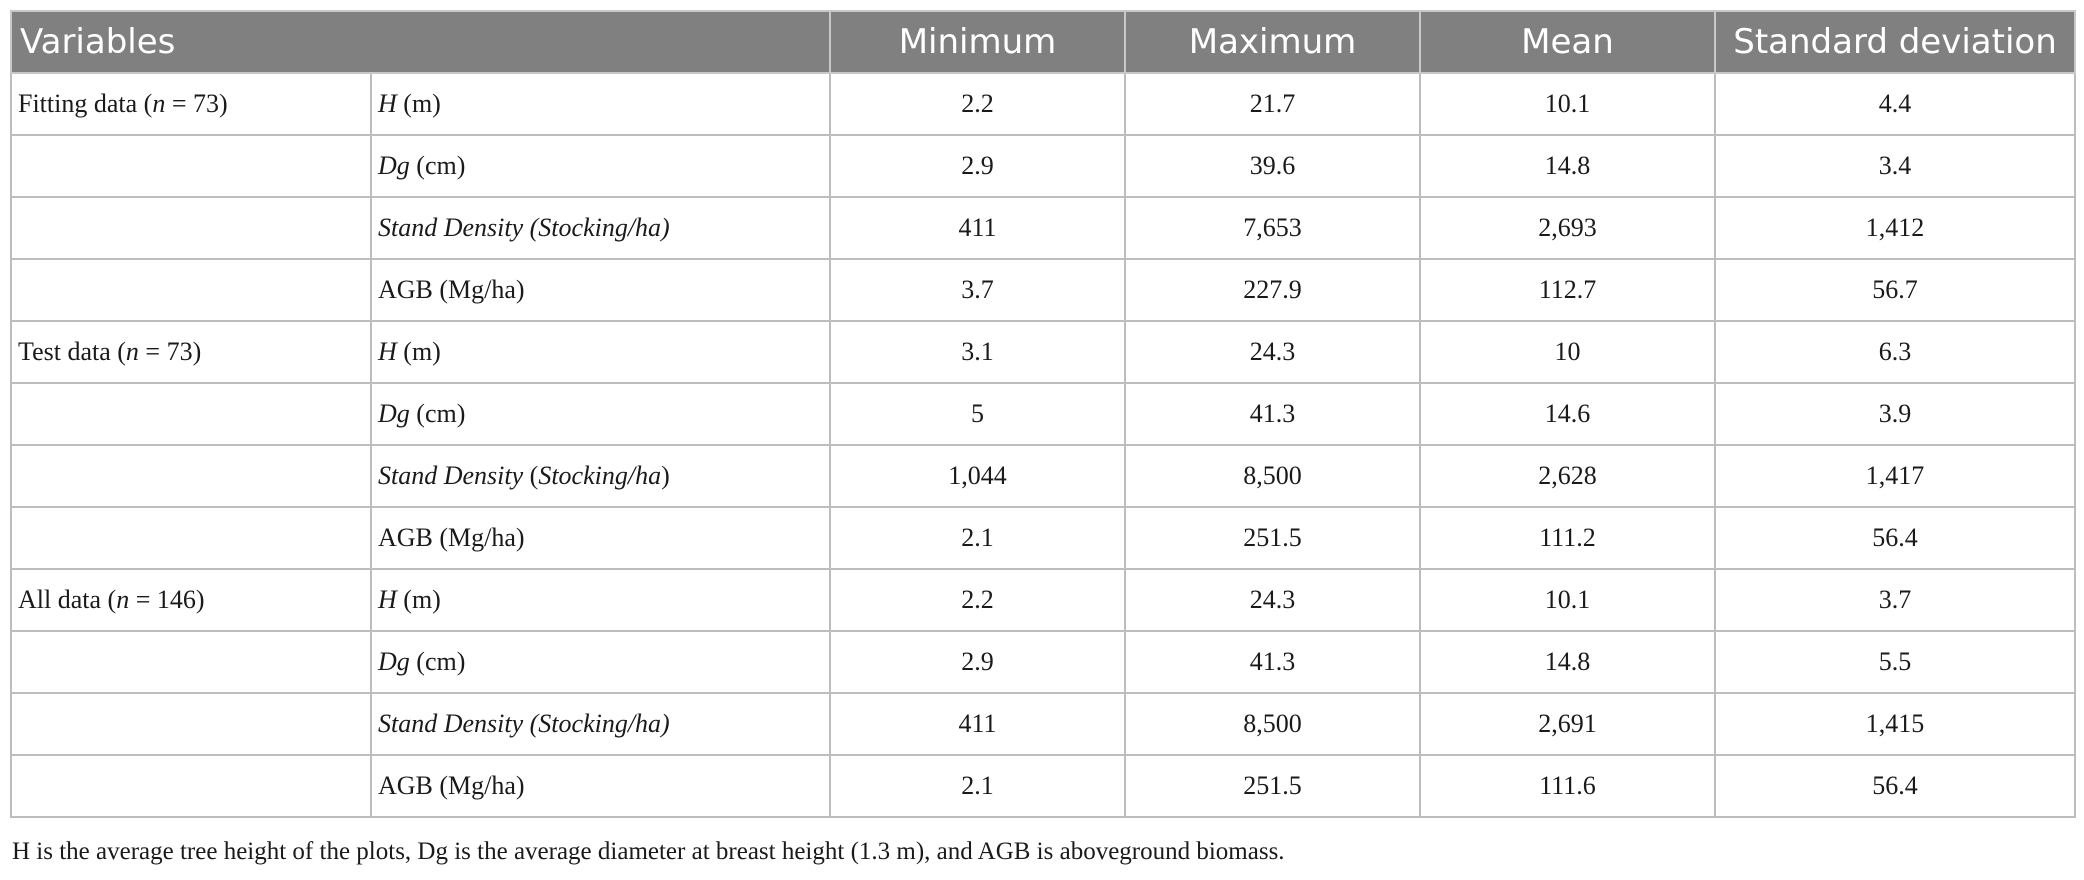  I want to click on table-row: AGB (Mg/ha) 2.1 251.5 111.2 56.4, so click(1043, 538).